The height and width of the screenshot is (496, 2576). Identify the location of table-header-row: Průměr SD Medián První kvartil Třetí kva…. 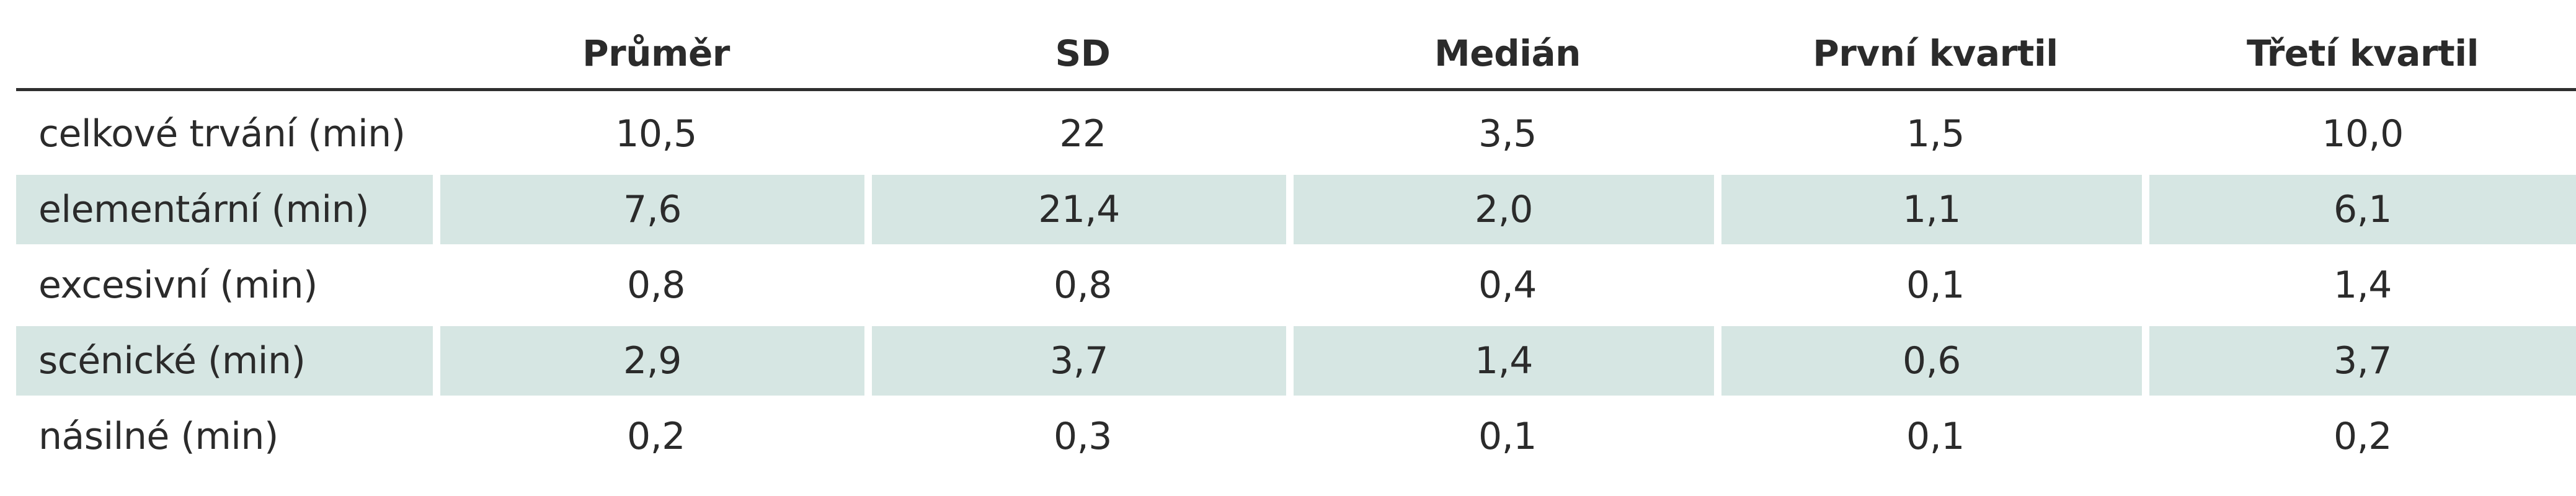
(1296, 53).